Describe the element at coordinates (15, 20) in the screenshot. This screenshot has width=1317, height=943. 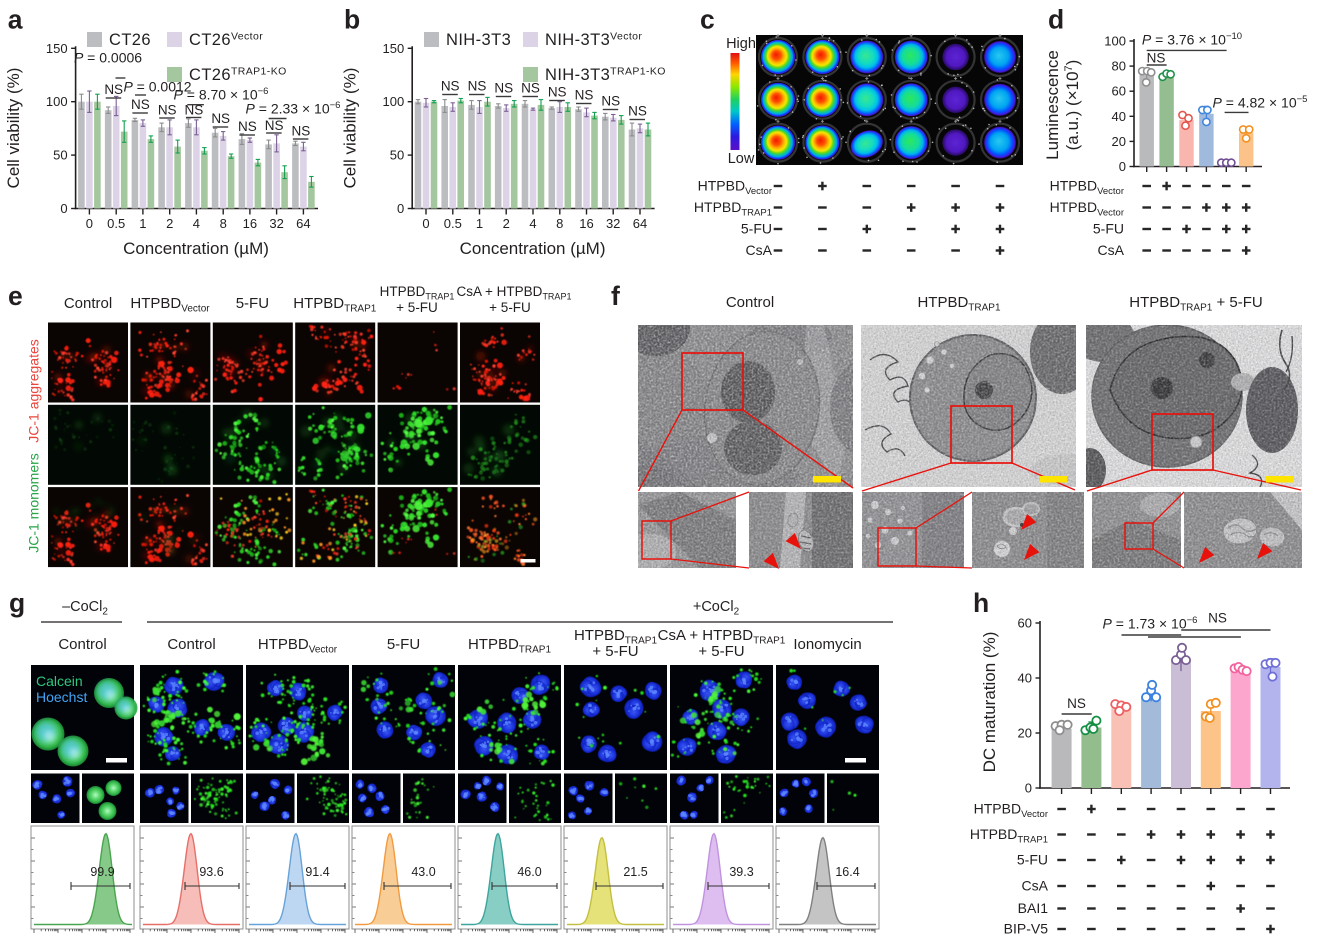
I see `svg-text: a` at that location.